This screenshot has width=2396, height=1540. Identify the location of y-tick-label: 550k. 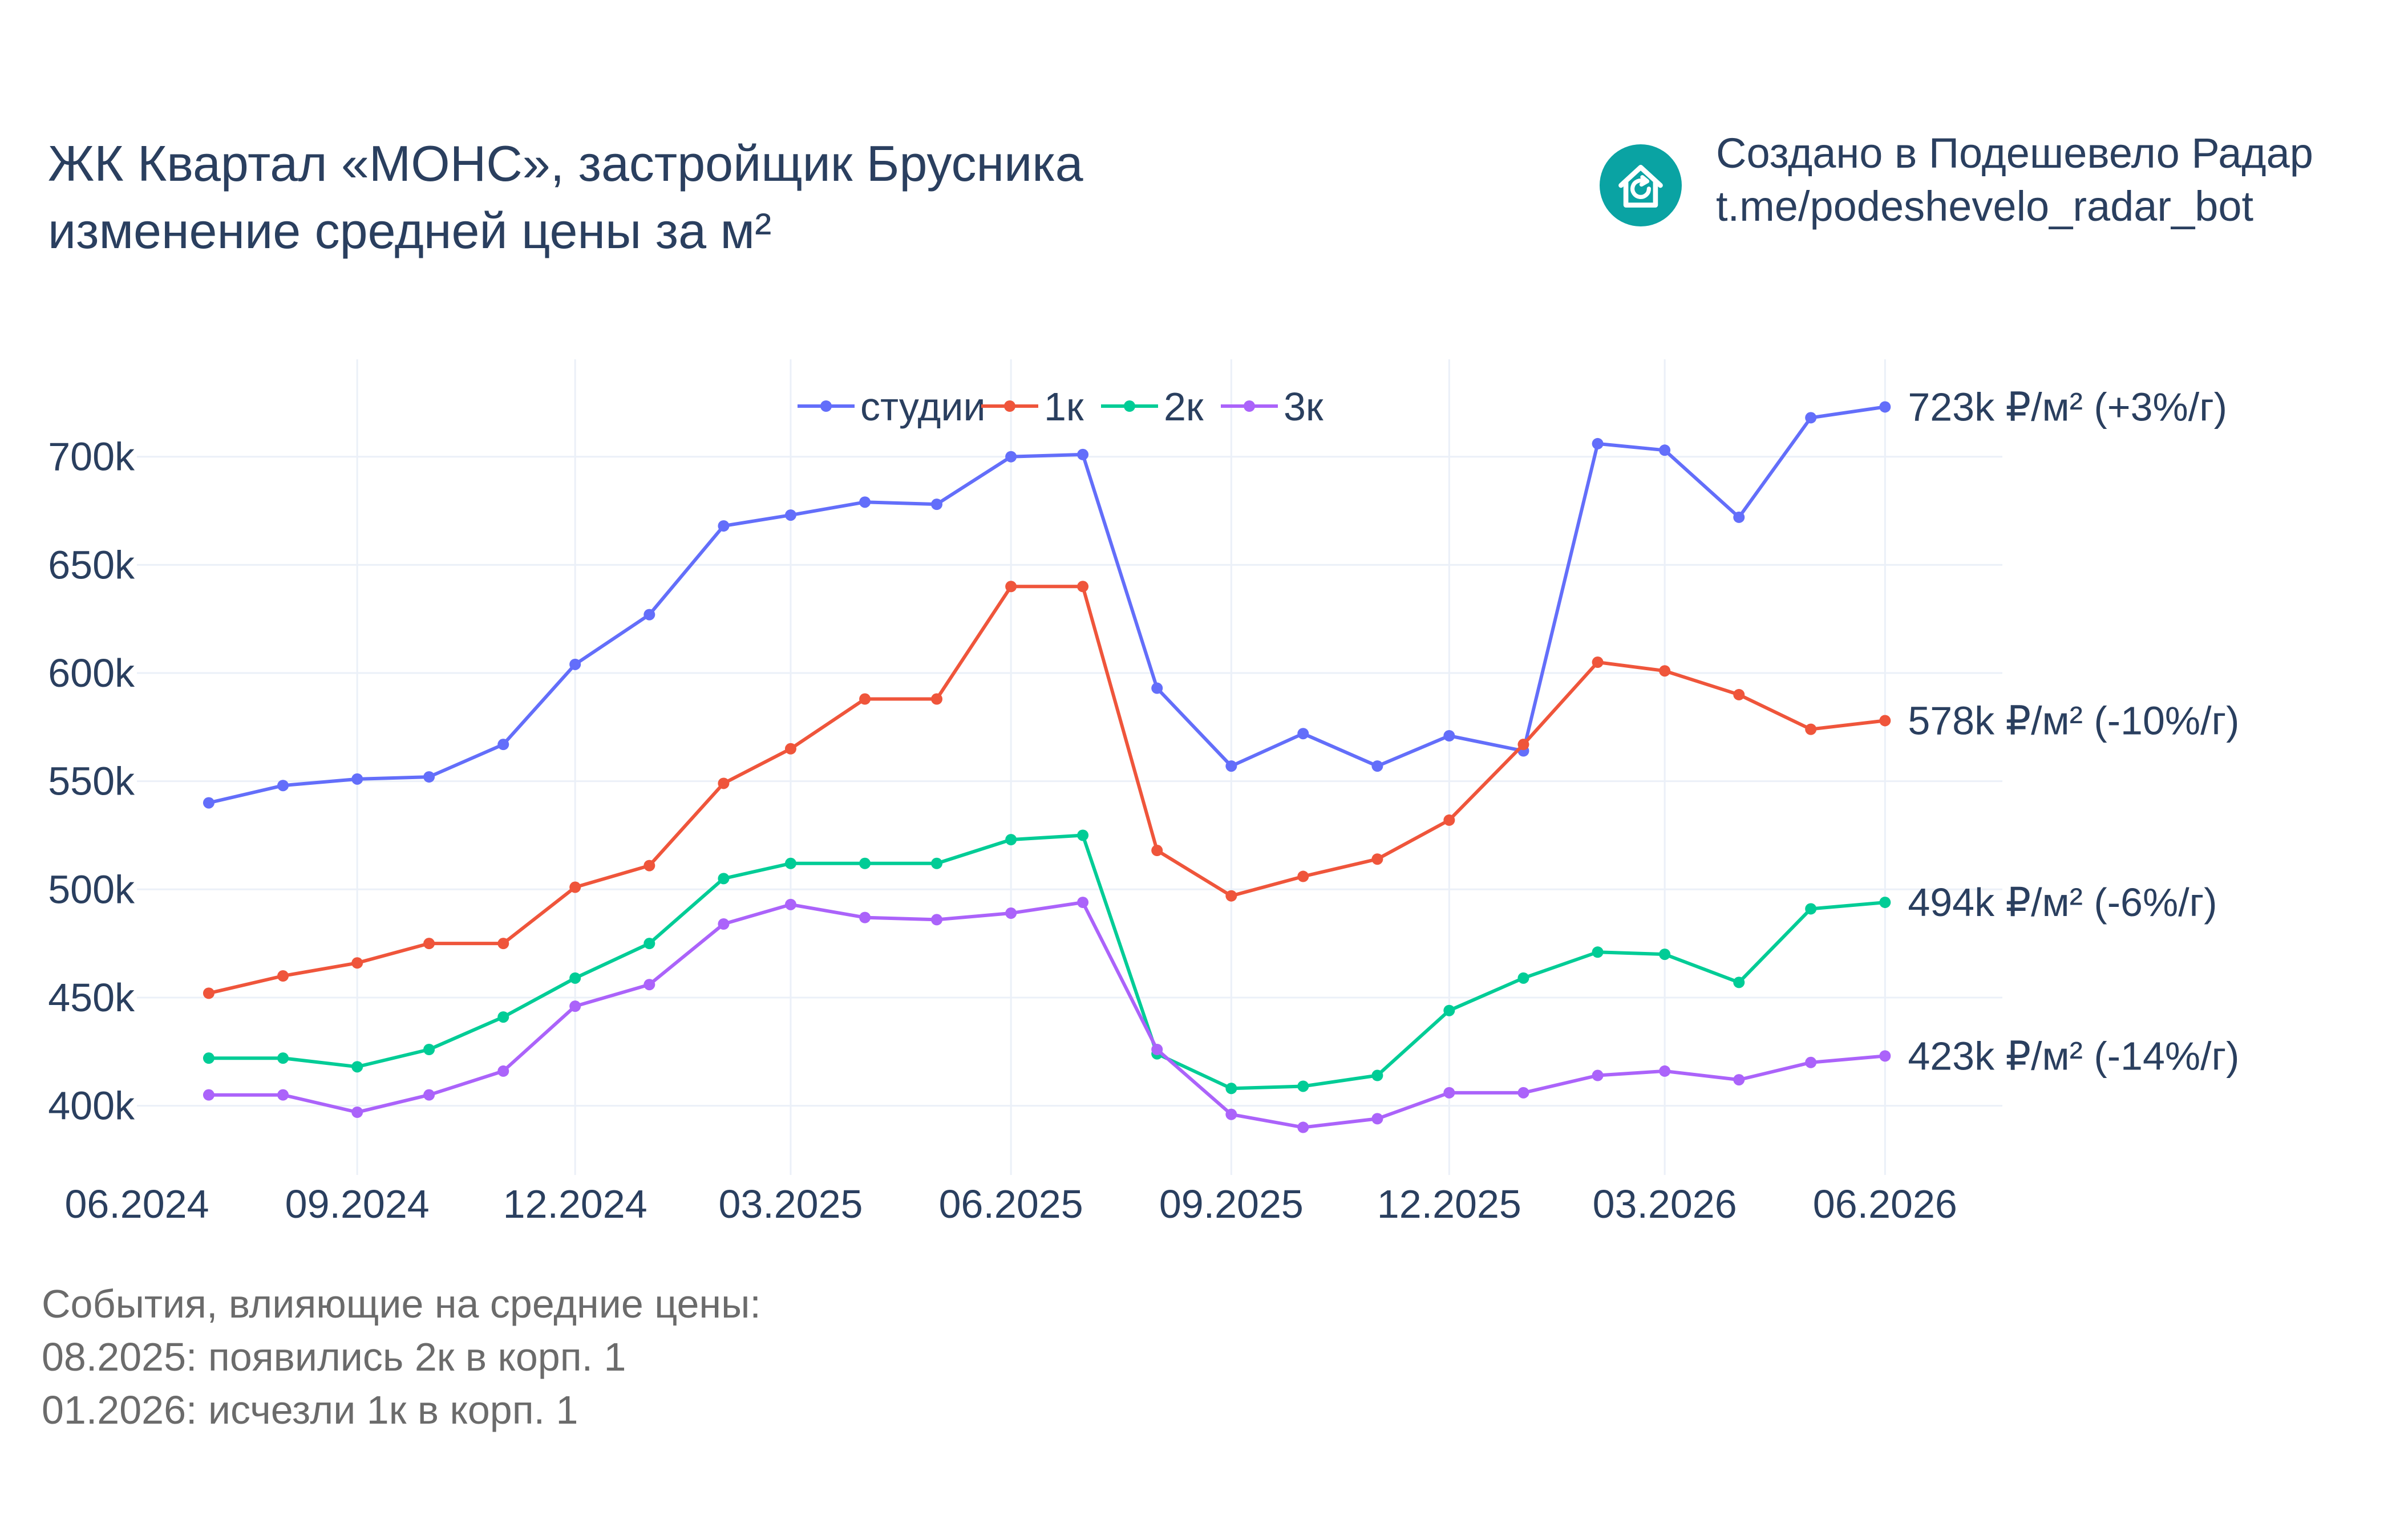
(92, 782).